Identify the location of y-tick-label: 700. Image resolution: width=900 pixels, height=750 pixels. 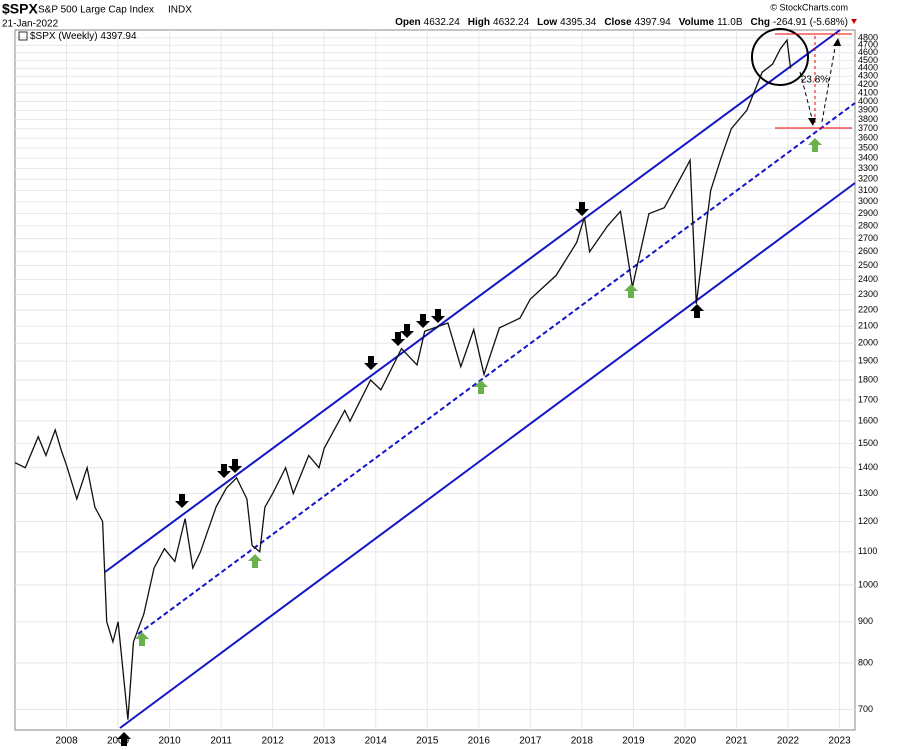
(865, 709).